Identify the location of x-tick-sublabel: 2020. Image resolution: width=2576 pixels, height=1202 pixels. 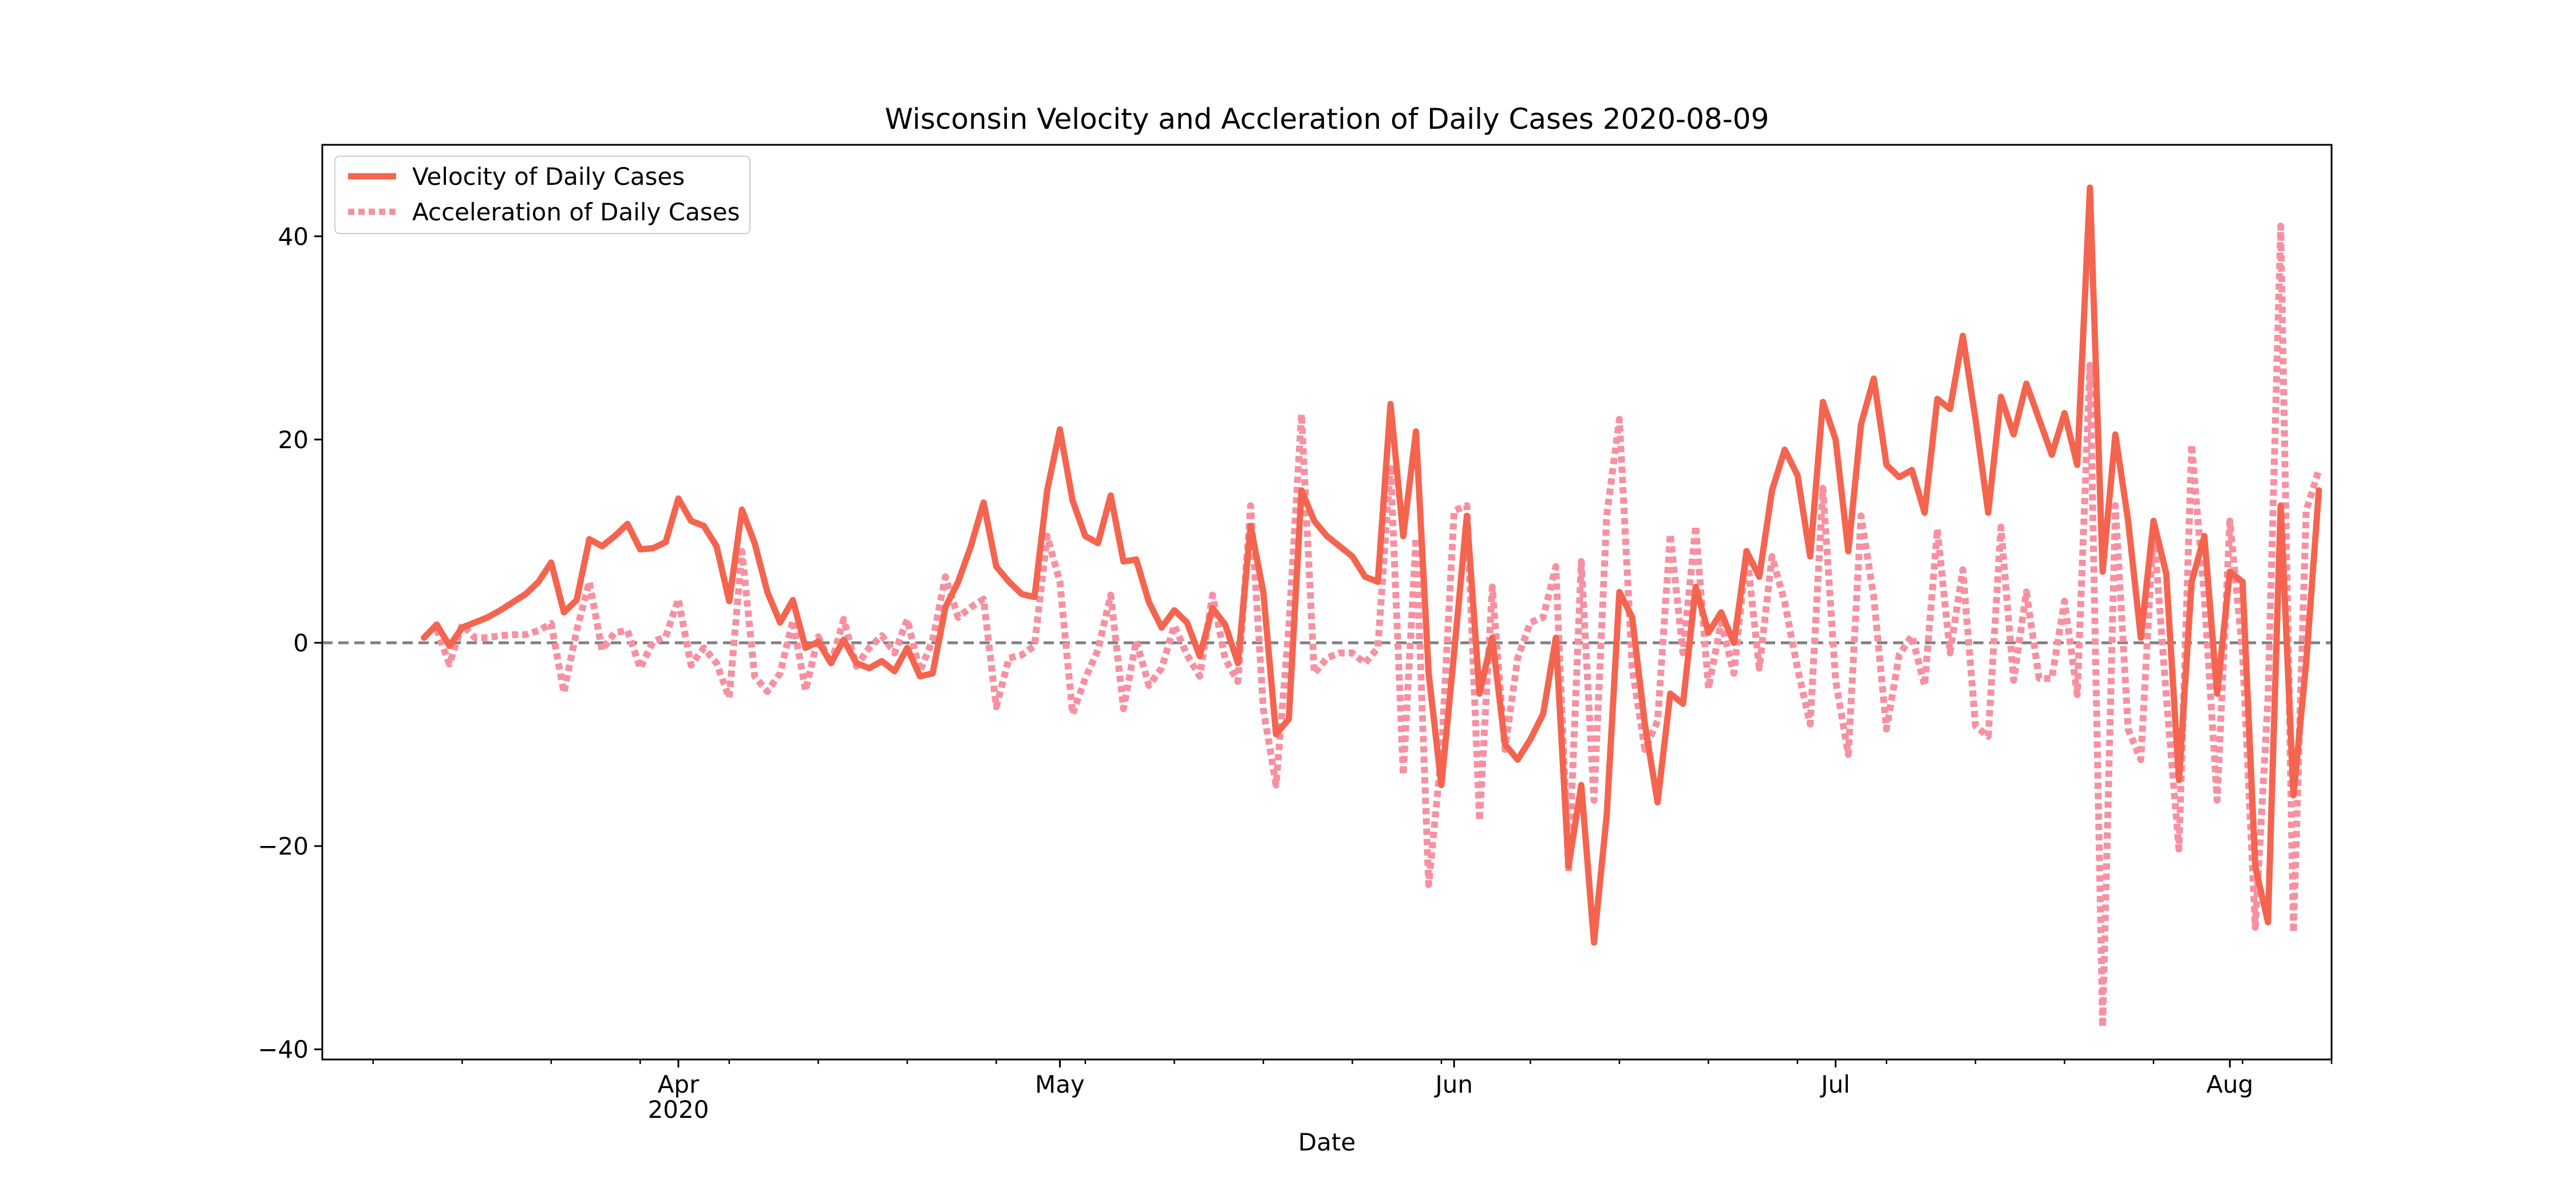
(678, 1110).